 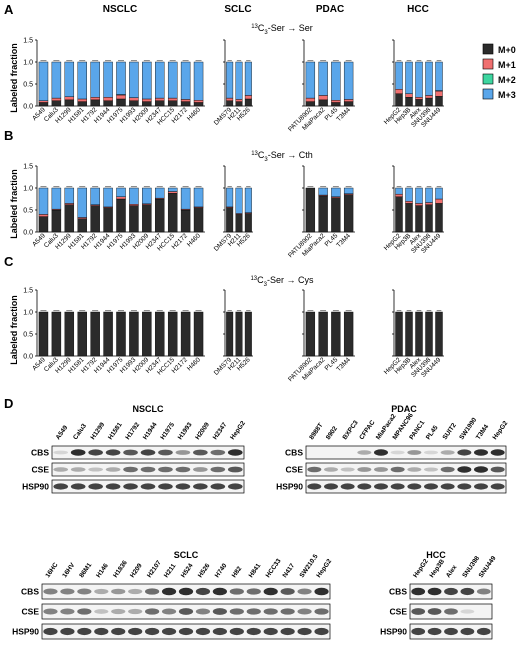 I want to click on bar-m0-h211, so click(x=239, y=334).